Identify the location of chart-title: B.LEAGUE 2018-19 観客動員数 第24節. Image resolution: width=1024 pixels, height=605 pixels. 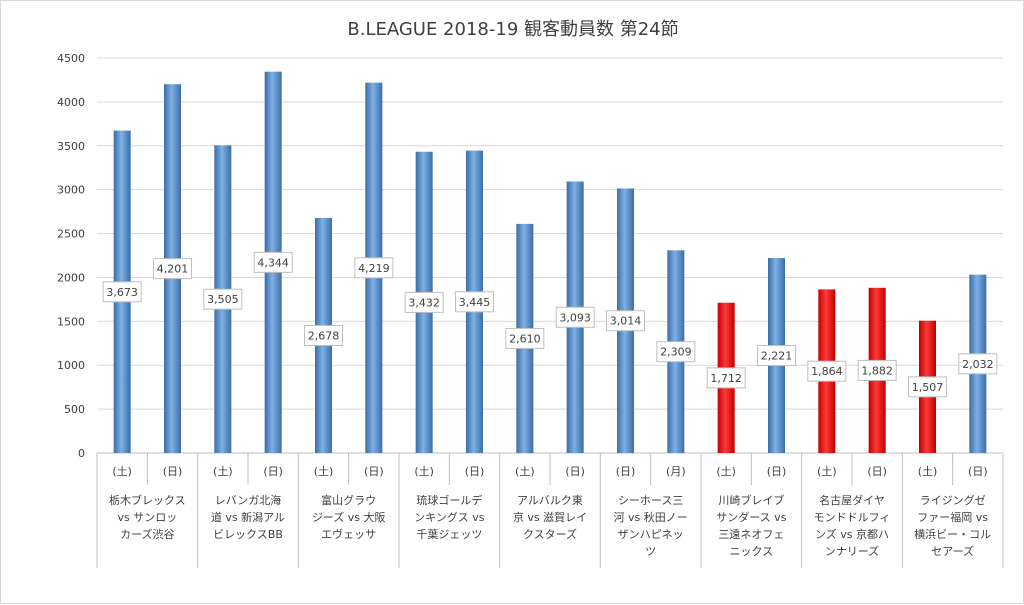
(513, 29).